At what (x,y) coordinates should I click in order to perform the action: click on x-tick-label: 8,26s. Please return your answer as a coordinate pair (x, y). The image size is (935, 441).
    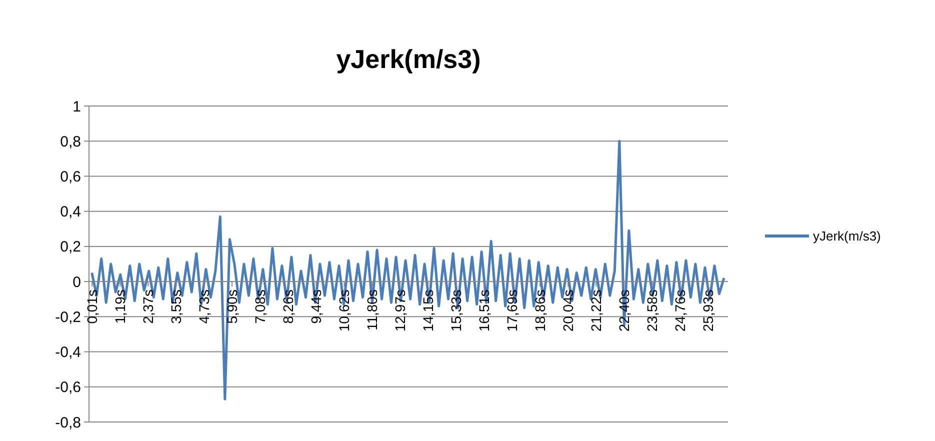
    Looking at the image, I should click on (288, 307).